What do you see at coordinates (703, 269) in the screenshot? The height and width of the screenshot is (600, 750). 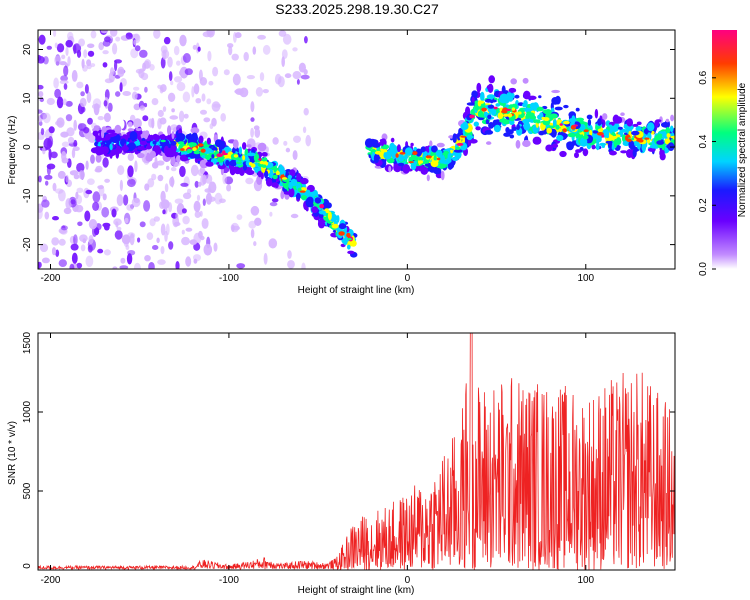 I see `colorbar-tick-label: 0.0` at bounding box center [703, 269].